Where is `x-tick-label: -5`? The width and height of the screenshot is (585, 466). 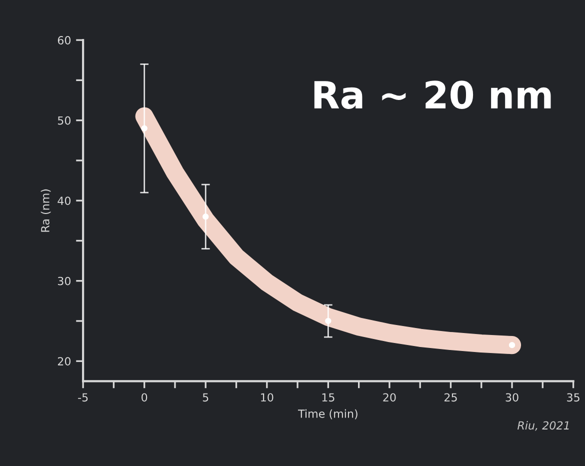 x-tick-label: -5 is located at coordinates (83, 397).